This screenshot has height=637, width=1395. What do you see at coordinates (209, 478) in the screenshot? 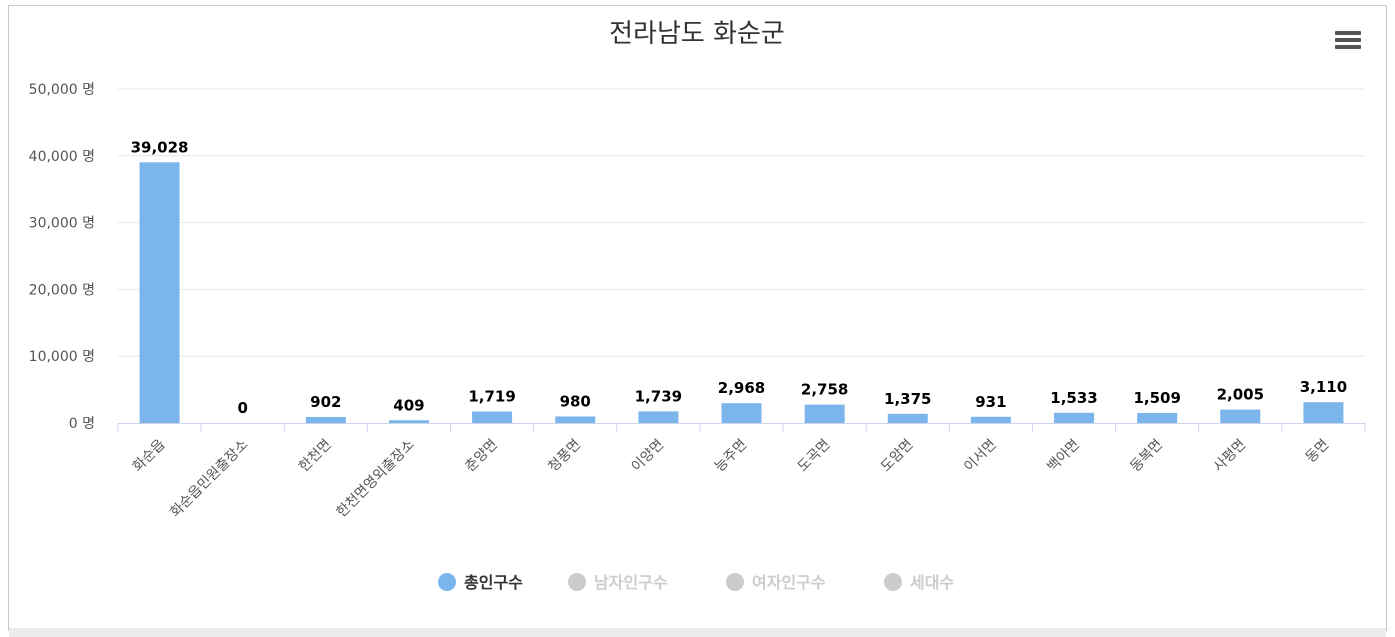
I see `x-category-label: 화순읍민원출장소` at bounding box center [209, 478].